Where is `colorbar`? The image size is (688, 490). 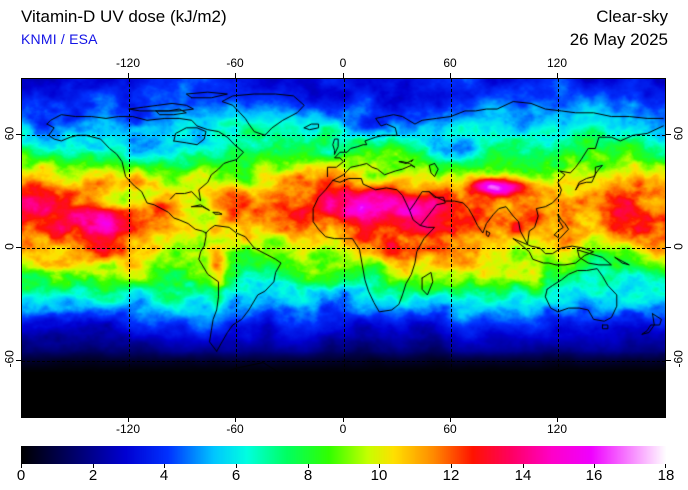 colorbar is located at coordinates (343, 455).